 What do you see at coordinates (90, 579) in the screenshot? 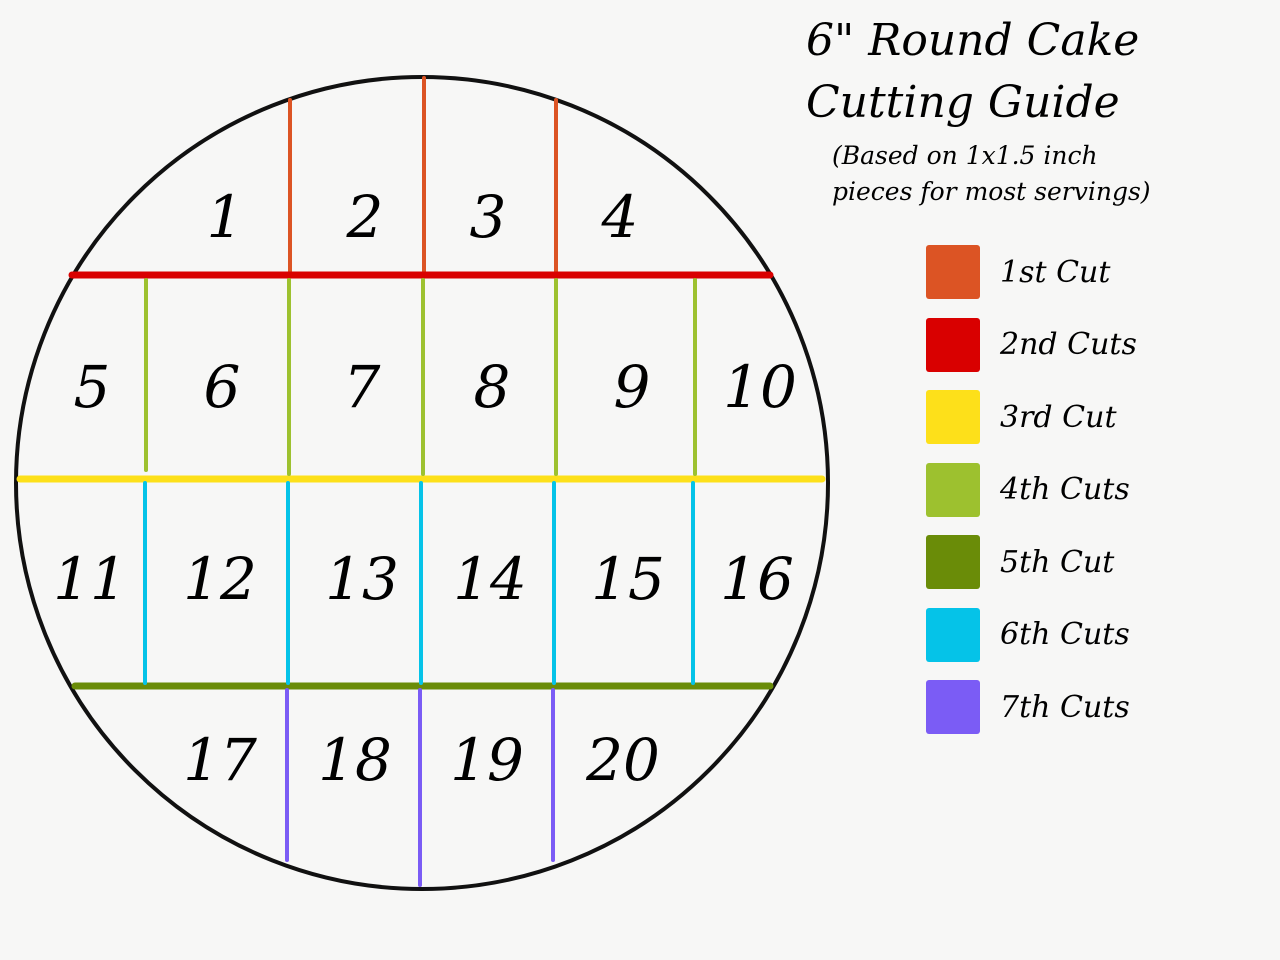
I see `piece-number: 11` at bounding box center [90, 579].